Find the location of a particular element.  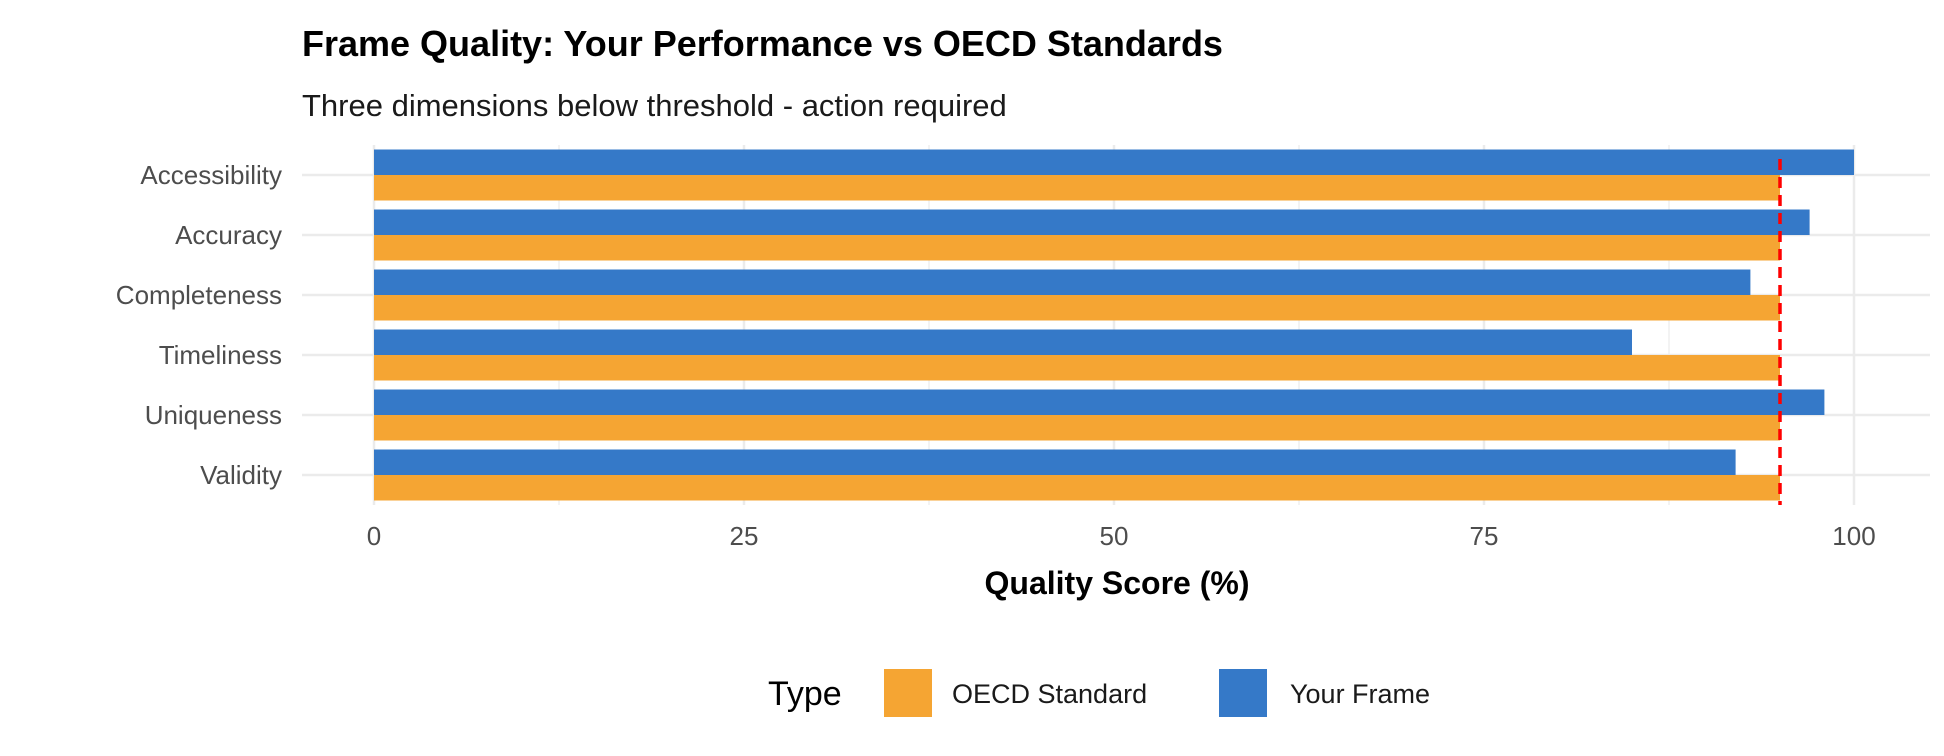

legend-swatch-oecd-standard is located at coordinates (908, 693).